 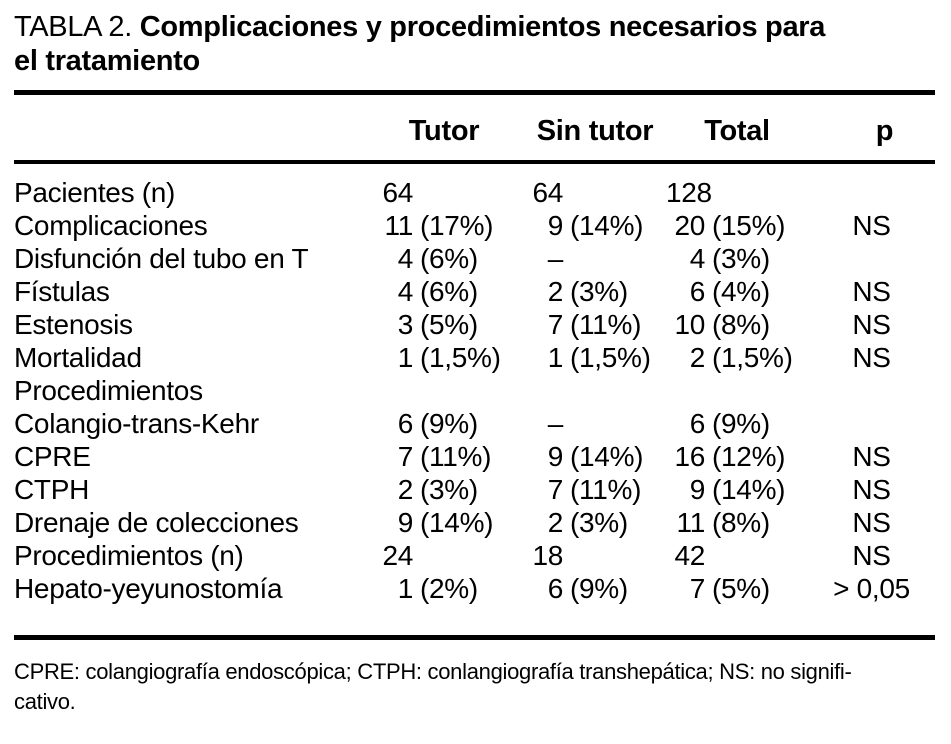 What do you see at coordinates (111, 225) in the screenshot?
I see `row-label: Complicaciones` at bounding box center [111, 225].